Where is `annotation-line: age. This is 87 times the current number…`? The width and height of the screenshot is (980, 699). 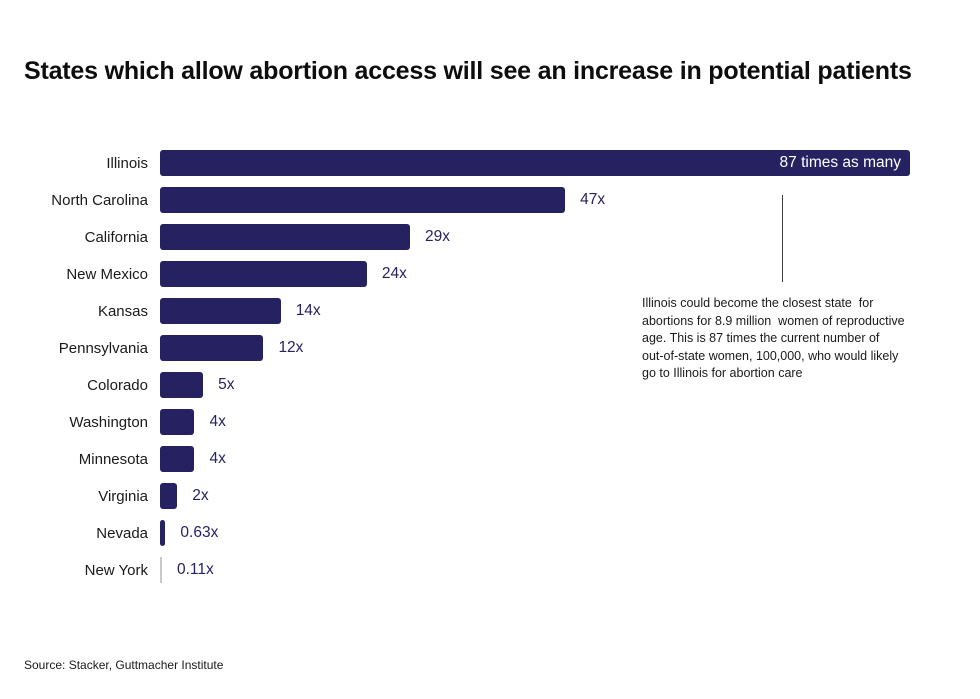 annotation-line: age. This is 87 times the current number… is located at coordinates (761, 338).